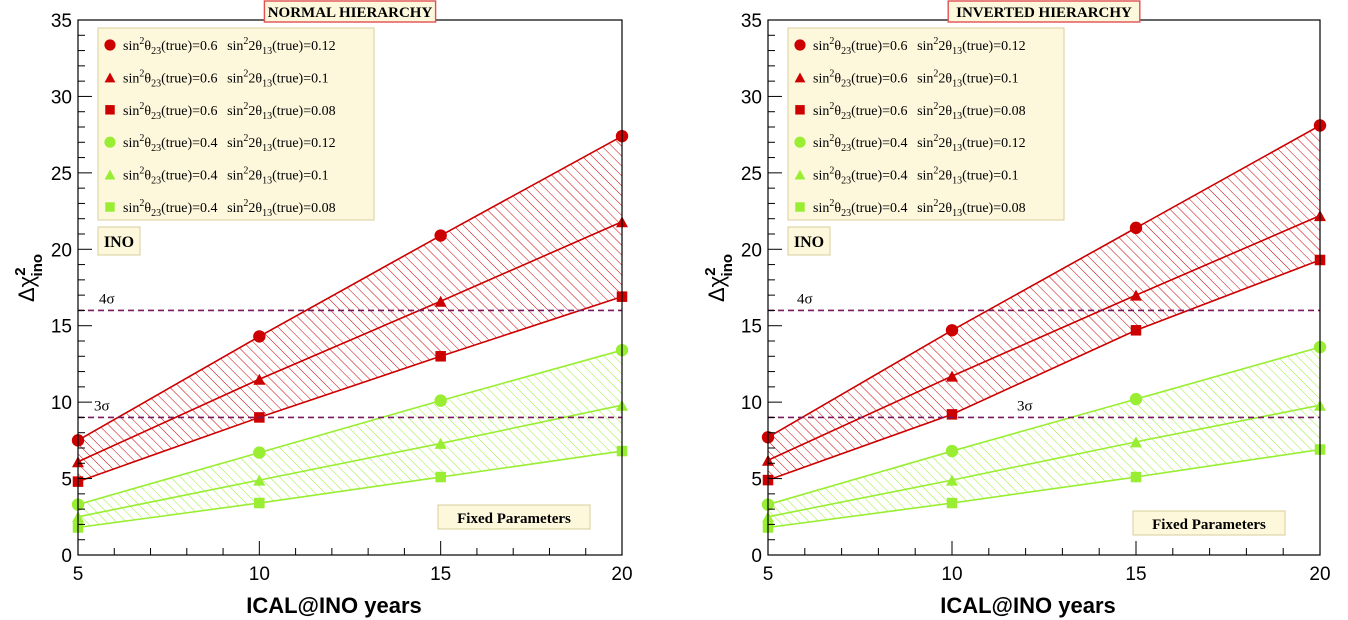  I want to click on ino-box, so click(119, 241).